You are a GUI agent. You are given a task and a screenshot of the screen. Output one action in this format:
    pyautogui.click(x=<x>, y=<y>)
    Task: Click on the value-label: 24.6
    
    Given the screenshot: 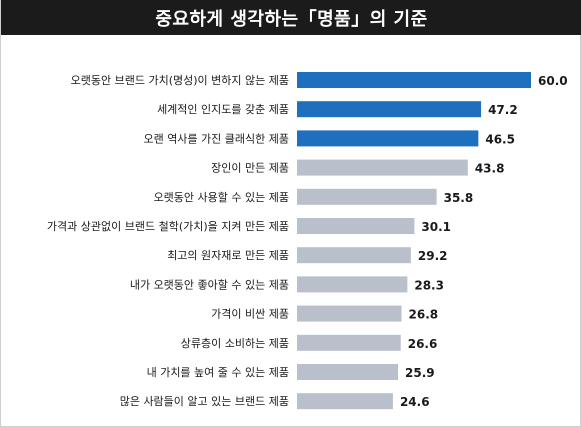 What is the action you would take?
    pyautogui.click(x=415, y=402)
    